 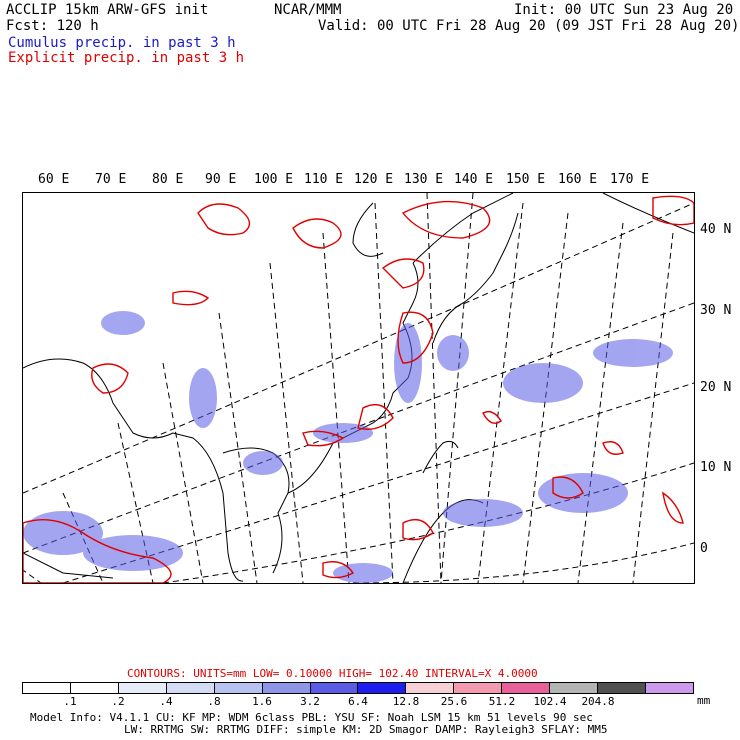 I want to click on colorbar-unit: mm, so click(x=704, y=700).